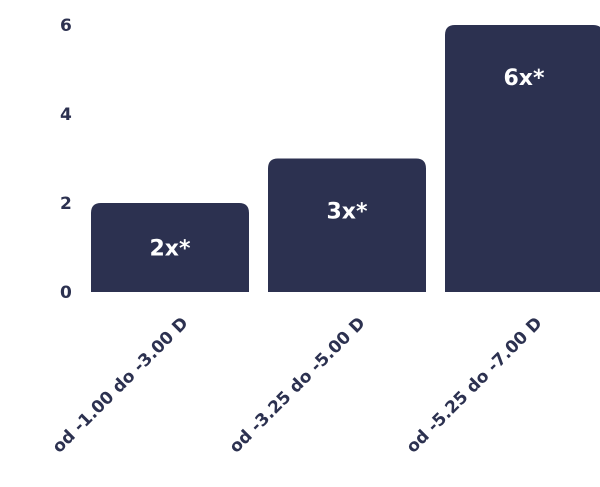  I want to click on y-tick-label: 6, so click(66, 26).